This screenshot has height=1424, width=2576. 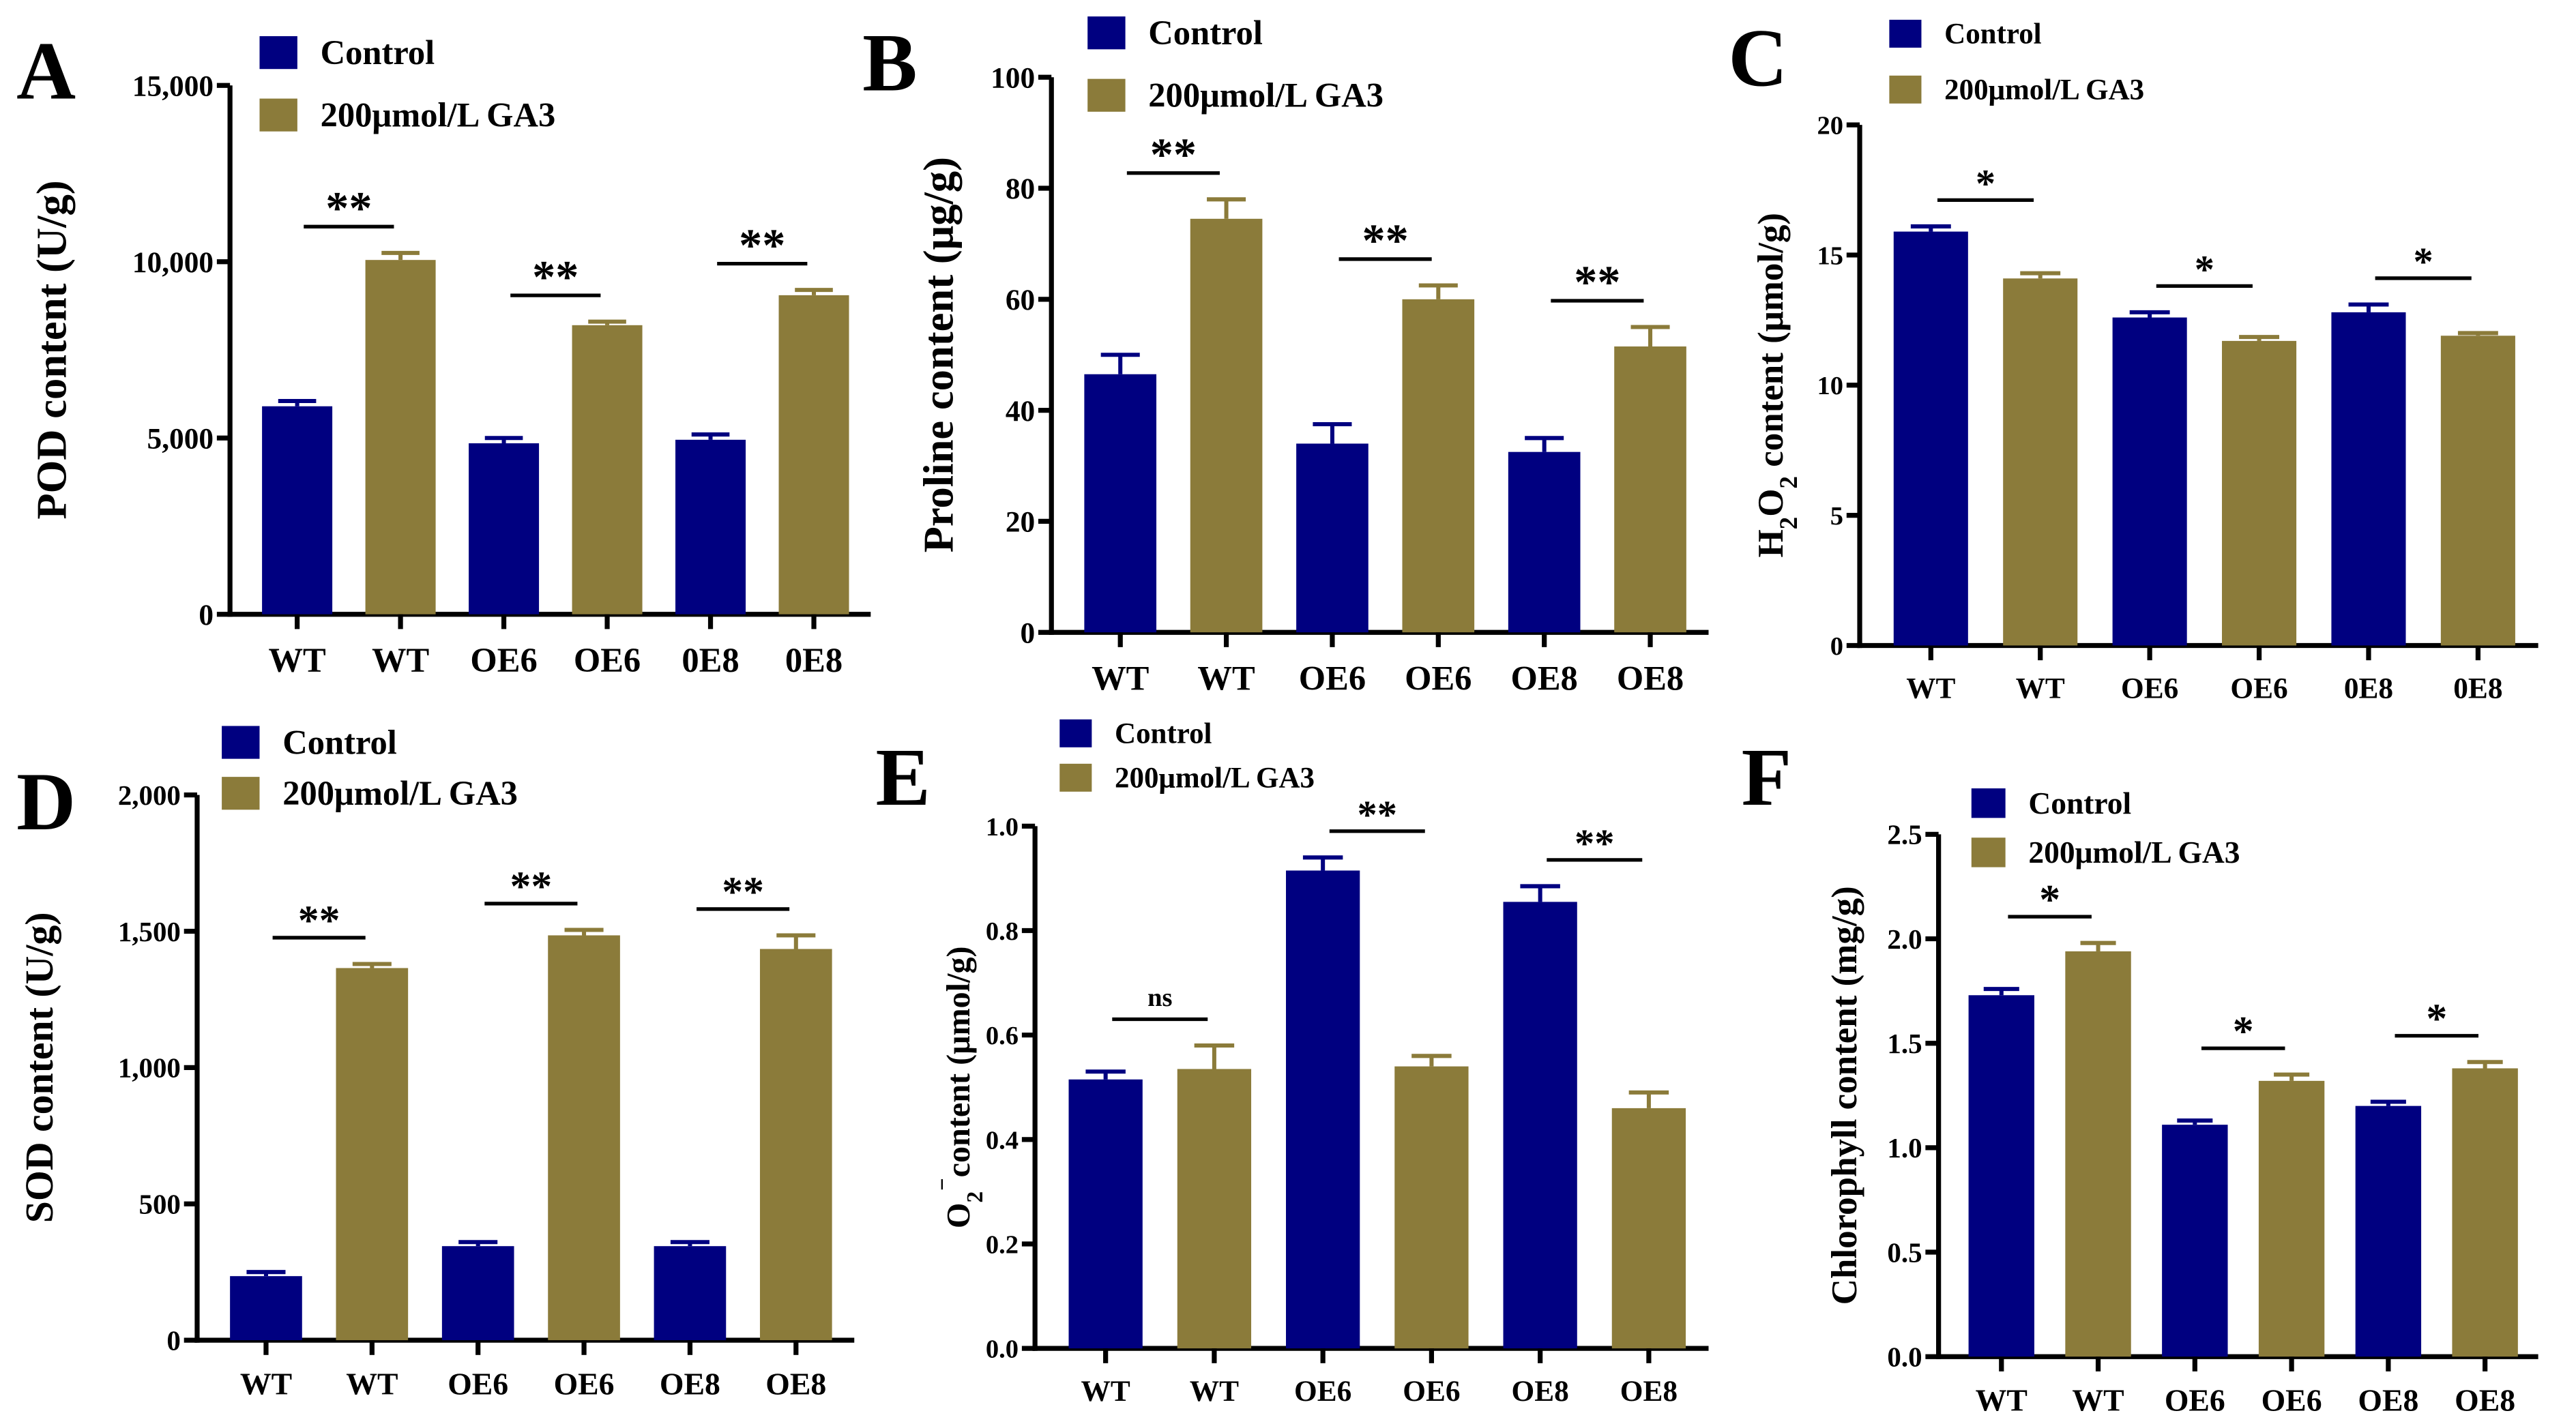 What do you see at coordinates (1159, 997) in the screenshot?
I see `significance-label: ns` at bounding box center [1159, 997].